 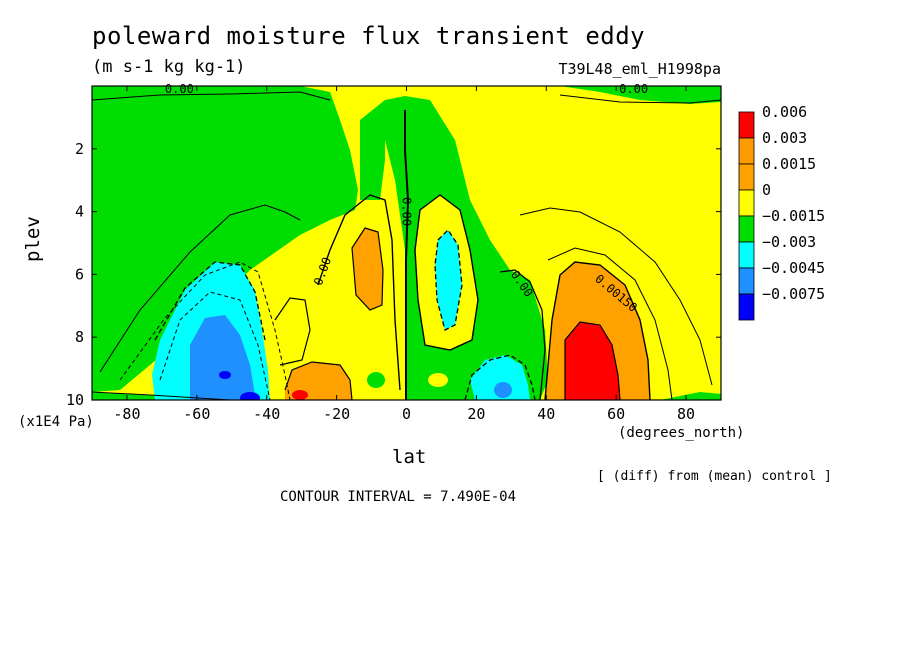 I want to click on y-tick-label: 4, so click(x=79, y=212).